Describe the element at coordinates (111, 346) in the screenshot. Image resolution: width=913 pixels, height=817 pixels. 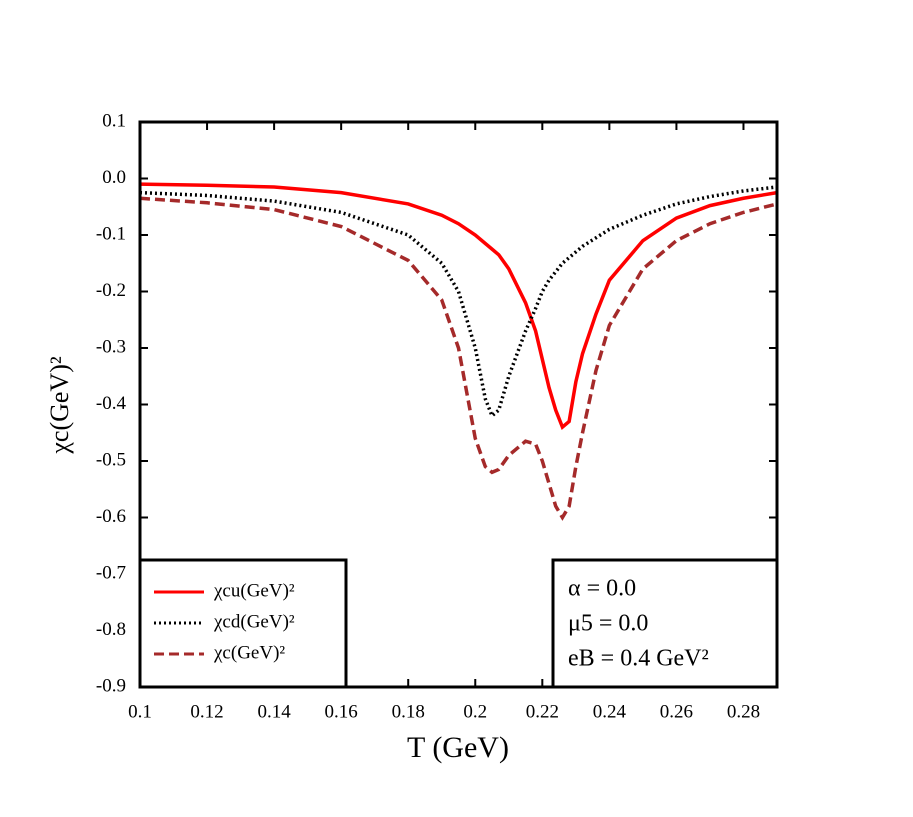
I see `y-tick-label: -0.3` at that location.